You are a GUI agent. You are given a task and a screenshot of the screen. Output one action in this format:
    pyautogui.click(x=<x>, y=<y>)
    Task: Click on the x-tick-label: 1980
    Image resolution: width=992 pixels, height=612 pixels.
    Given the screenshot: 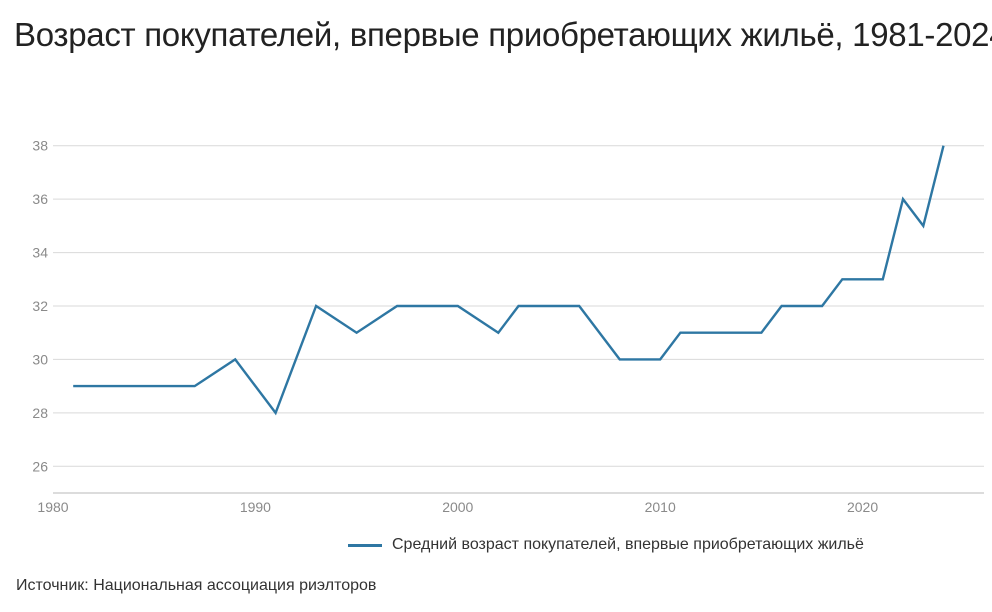 What is the action you would take?
    pyautogui.click(x=52, y=507)
    